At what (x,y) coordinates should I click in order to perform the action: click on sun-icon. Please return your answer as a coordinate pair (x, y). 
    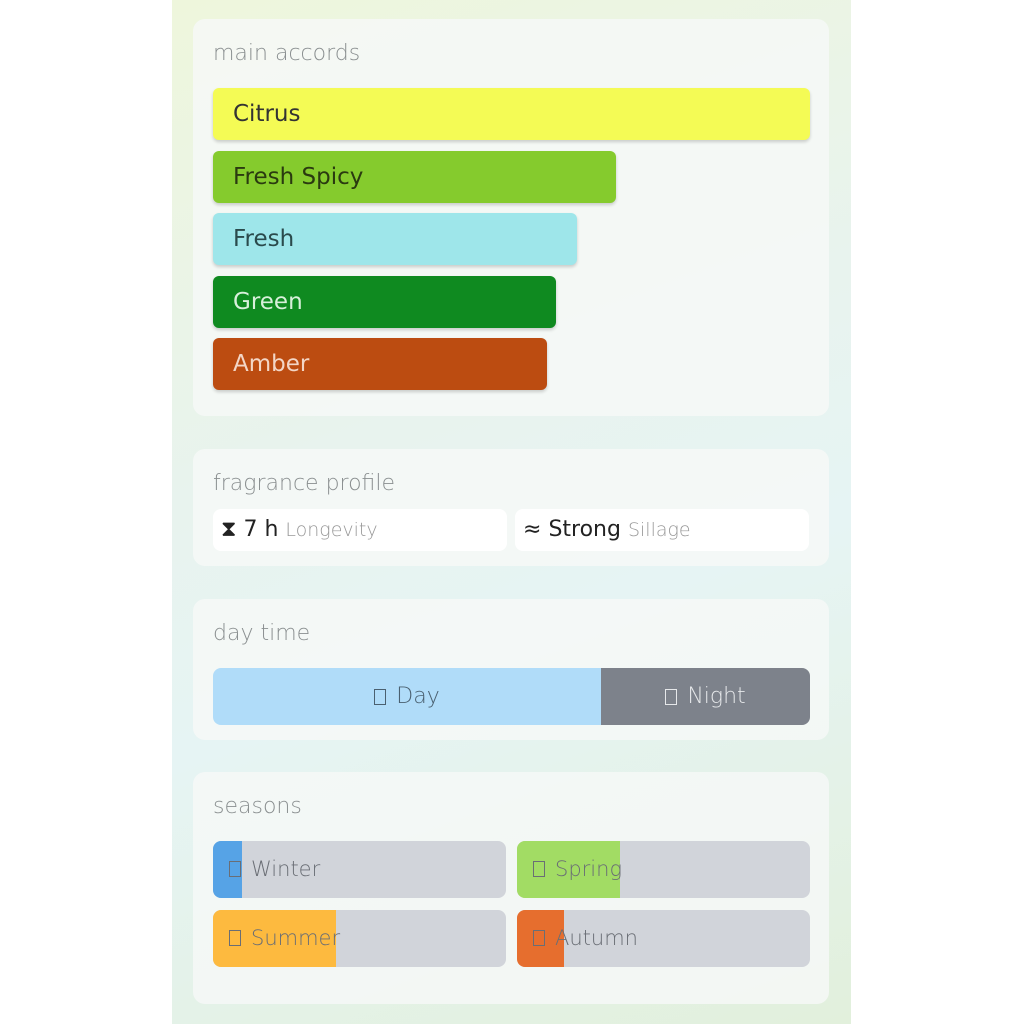
    Looking at the image, I should click on (380, 696).